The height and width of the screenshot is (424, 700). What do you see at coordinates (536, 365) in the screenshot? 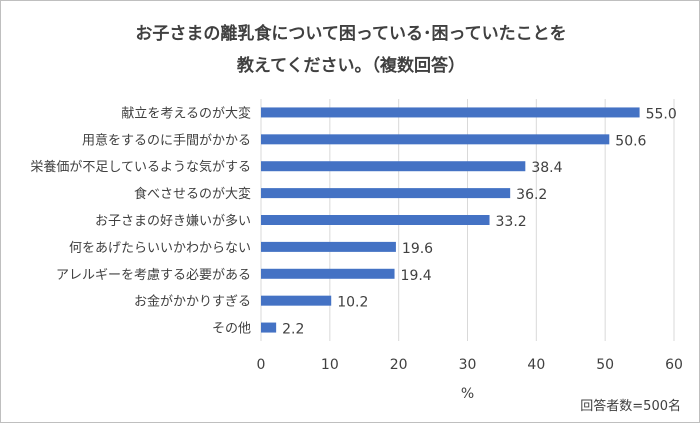
I see `x-tick-label: 40` at bounding box center [536, 365].